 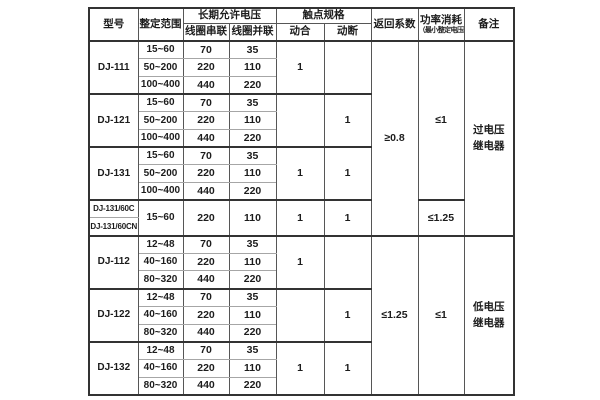 I want to click on header-model: 型号, so click(x=113, y=24).